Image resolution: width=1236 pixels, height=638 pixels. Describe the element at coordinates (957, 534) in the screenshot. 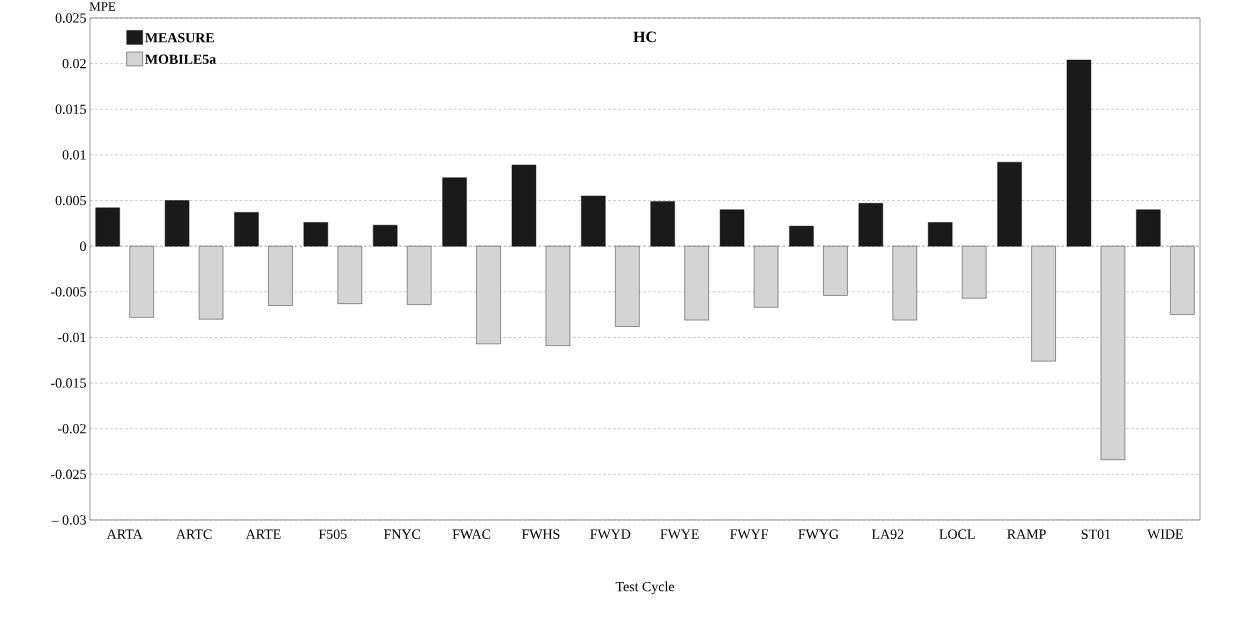

I see `x-tick-label: LOCL` at that location.